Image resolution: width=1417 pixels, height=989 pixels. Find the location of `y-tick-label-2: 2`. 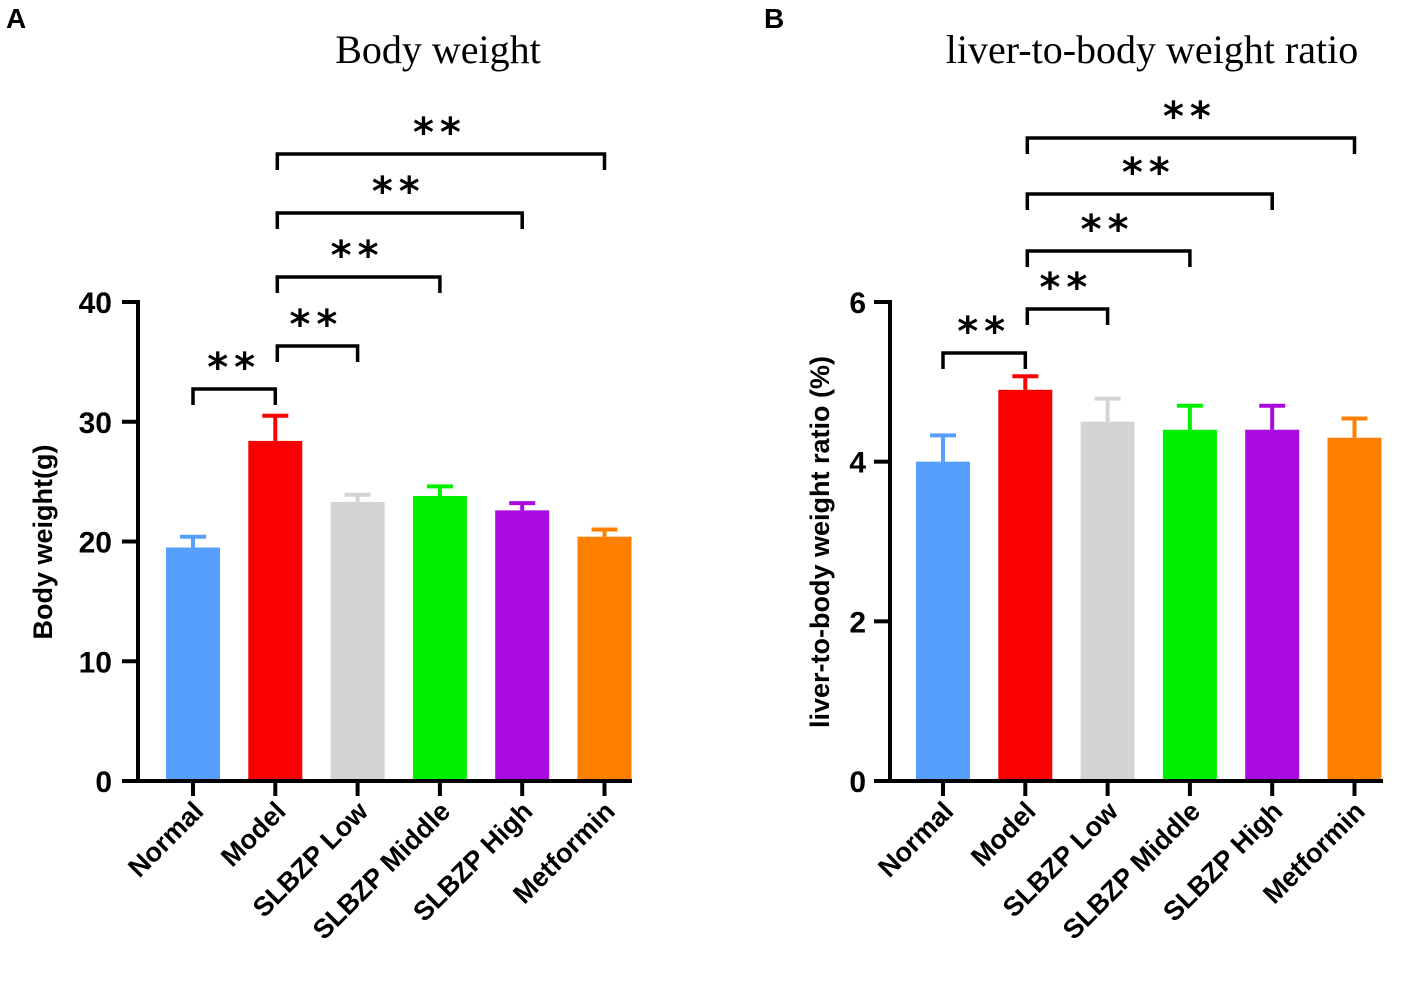

y-tick-label-2: 2 is located at coordinates (857, 622).